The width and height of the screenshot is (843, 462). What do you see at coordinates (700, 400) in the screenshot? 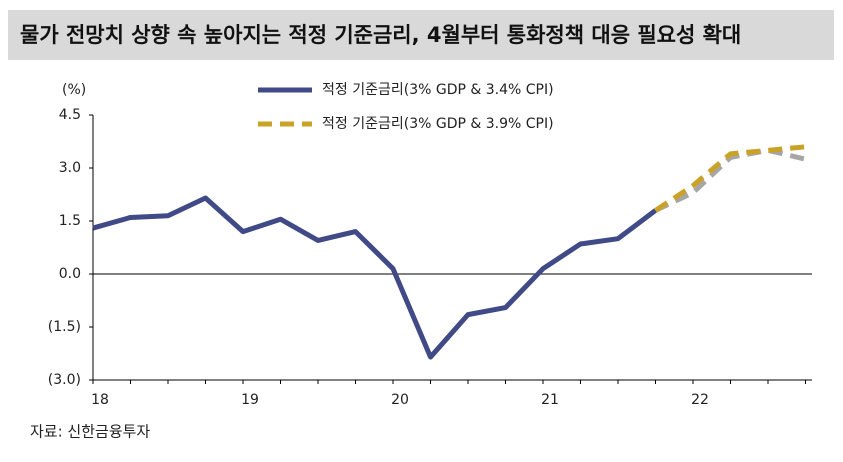
I see `x-tick-label: 22` at bounding box center [700, 400].